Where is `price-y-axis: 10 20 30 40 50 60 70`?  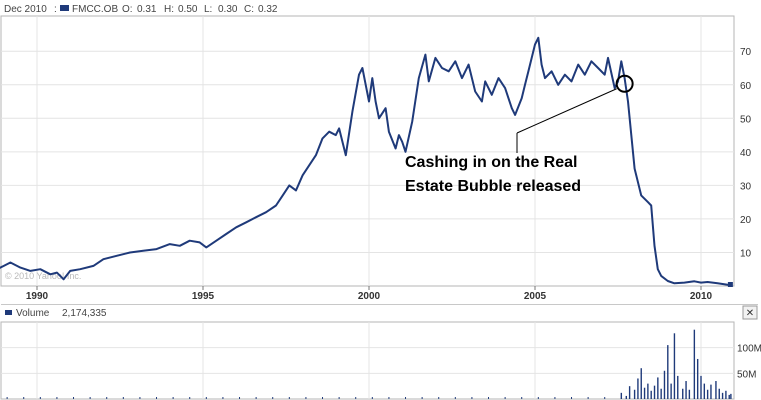
price-y-axis: 10 20 30 40 50 60 70 is located at coordinates (746, 153).